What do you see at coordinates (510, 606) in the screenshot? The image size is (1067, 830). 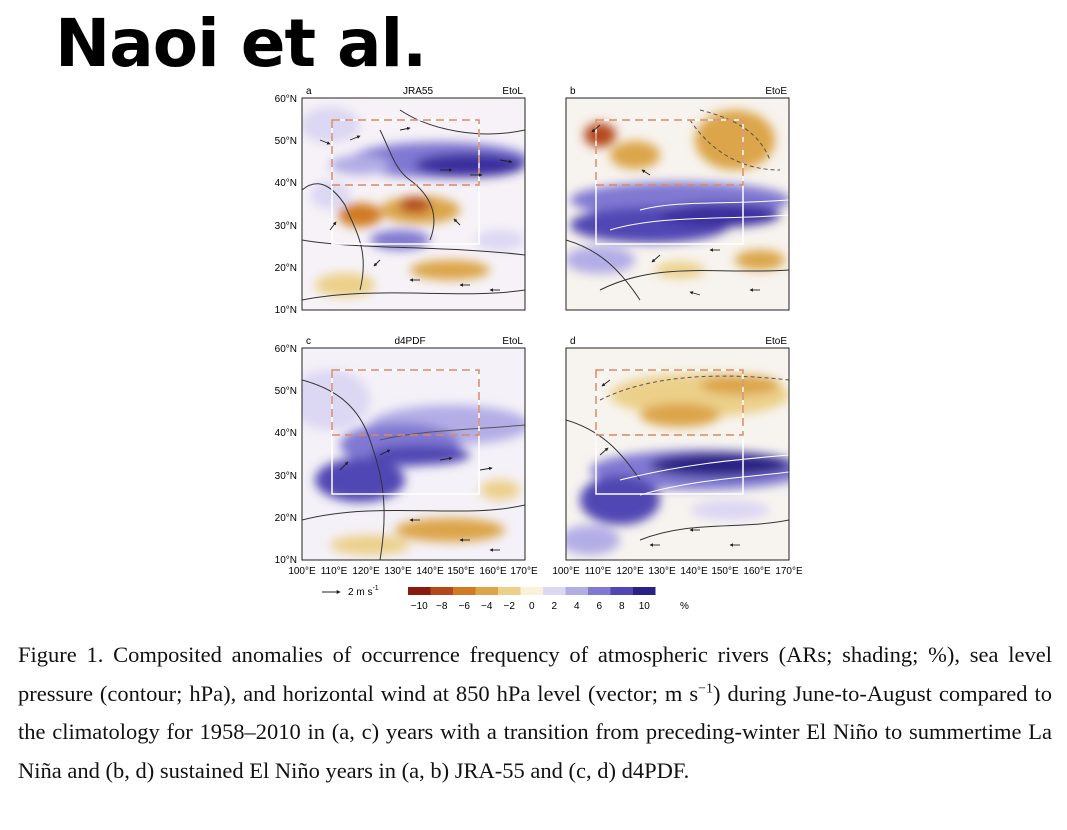 I see `colorbar-tick-label: −2` at bounding box center [510, 606].